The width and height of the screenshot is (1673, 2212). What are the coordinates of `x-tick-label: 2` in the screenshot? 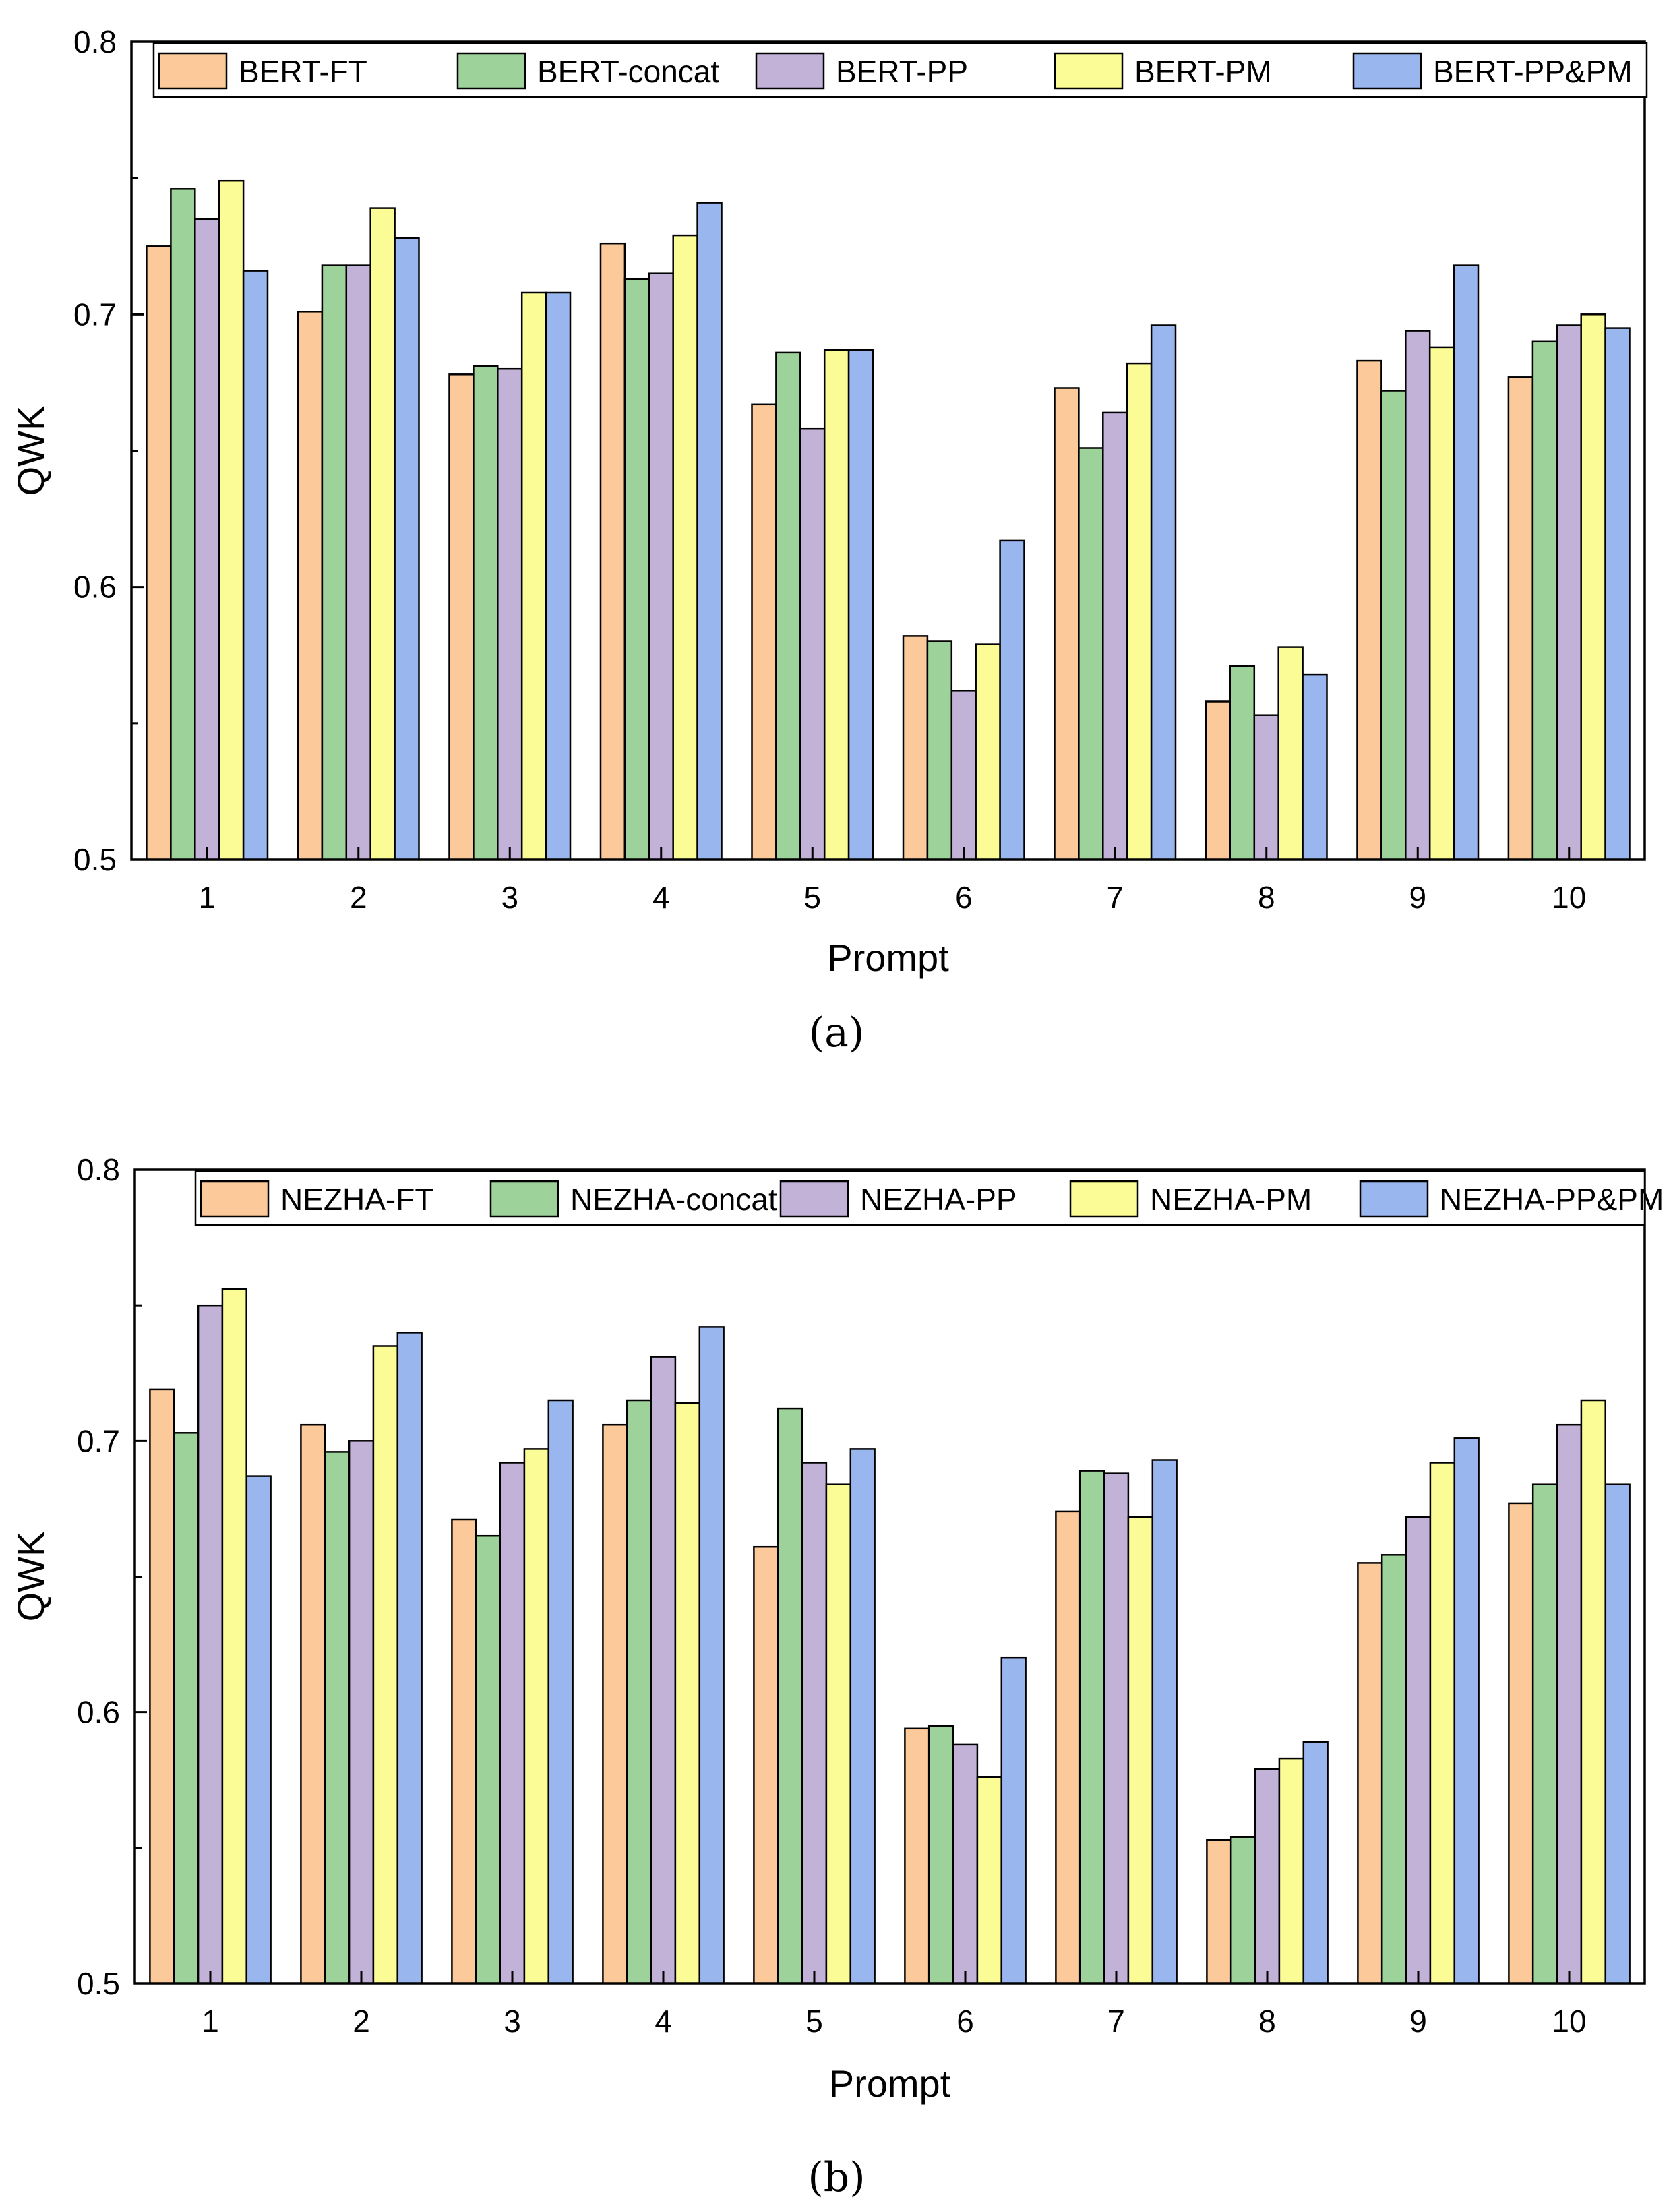 It's located at (362, 2021).